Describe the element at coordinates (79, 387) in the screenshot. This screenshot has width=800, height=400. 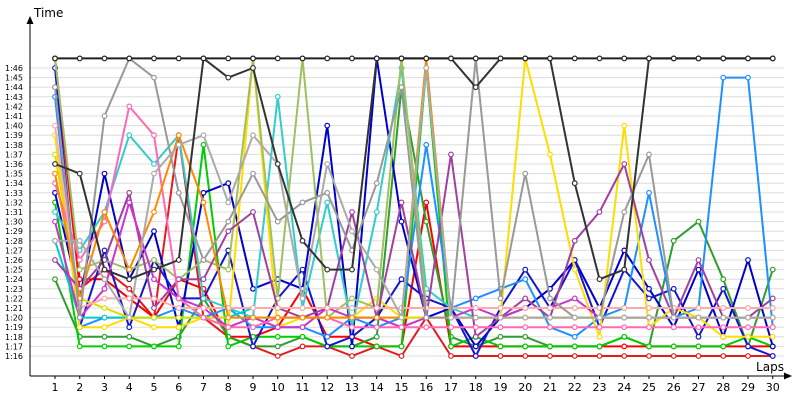
I see `x-tick-label: 2` at that location.